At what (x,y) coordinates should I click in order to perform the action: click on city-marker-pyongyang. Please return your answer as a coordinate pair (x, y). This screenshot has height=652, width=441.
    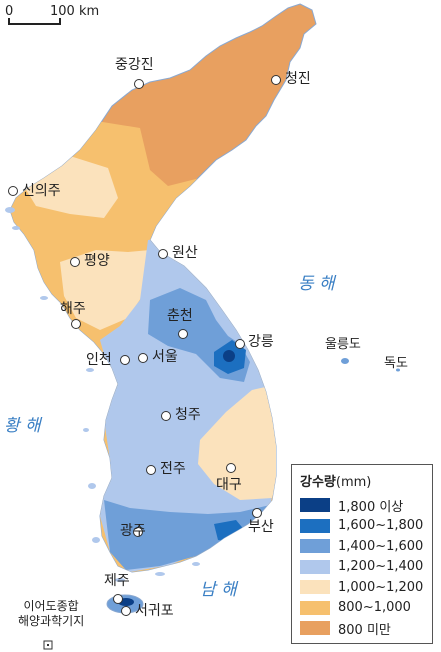
    Looking at the image, I should click on (75, 262).